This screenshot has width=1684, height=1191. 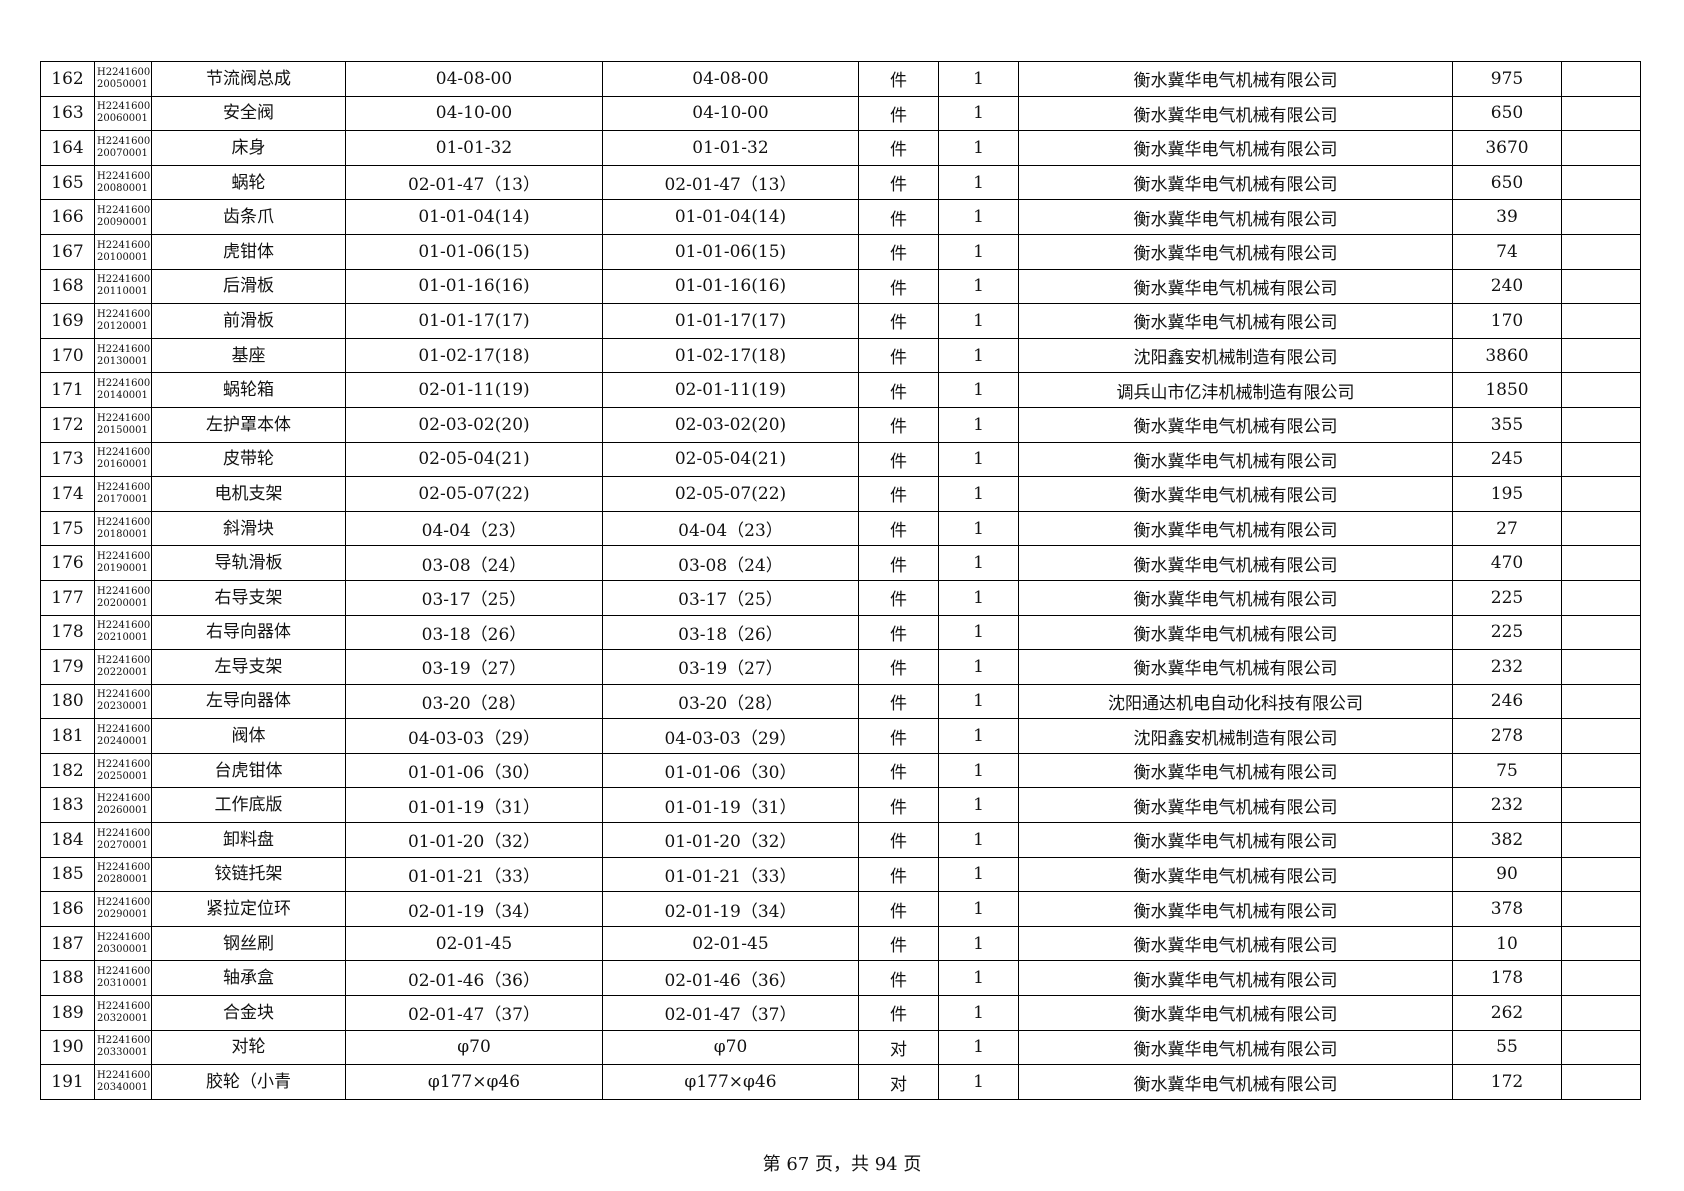 What do you see at coordinates (1507, 459) in the screenshot?
I see `value-cell: 245` at bounding box center [1507, 459].